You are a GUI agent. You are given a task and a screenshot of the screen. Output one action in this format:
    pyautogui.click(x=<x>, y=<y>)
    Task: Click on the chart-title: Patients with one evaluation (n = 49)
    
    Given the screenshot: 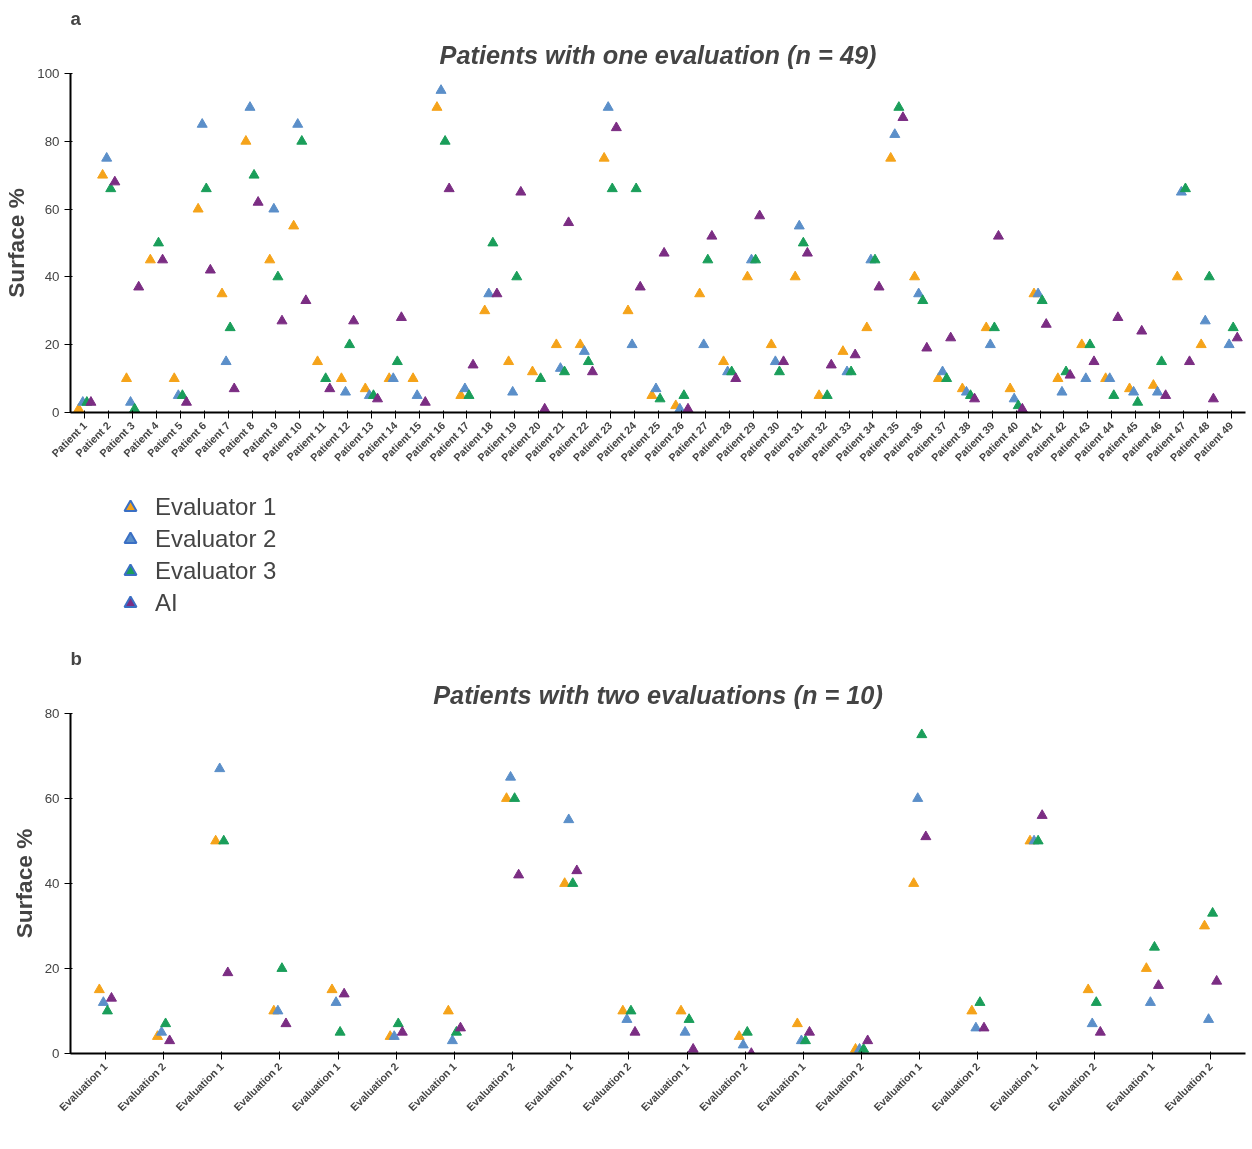 What is the action you would take?
    pyautogui.click(x=658, y=54)
    